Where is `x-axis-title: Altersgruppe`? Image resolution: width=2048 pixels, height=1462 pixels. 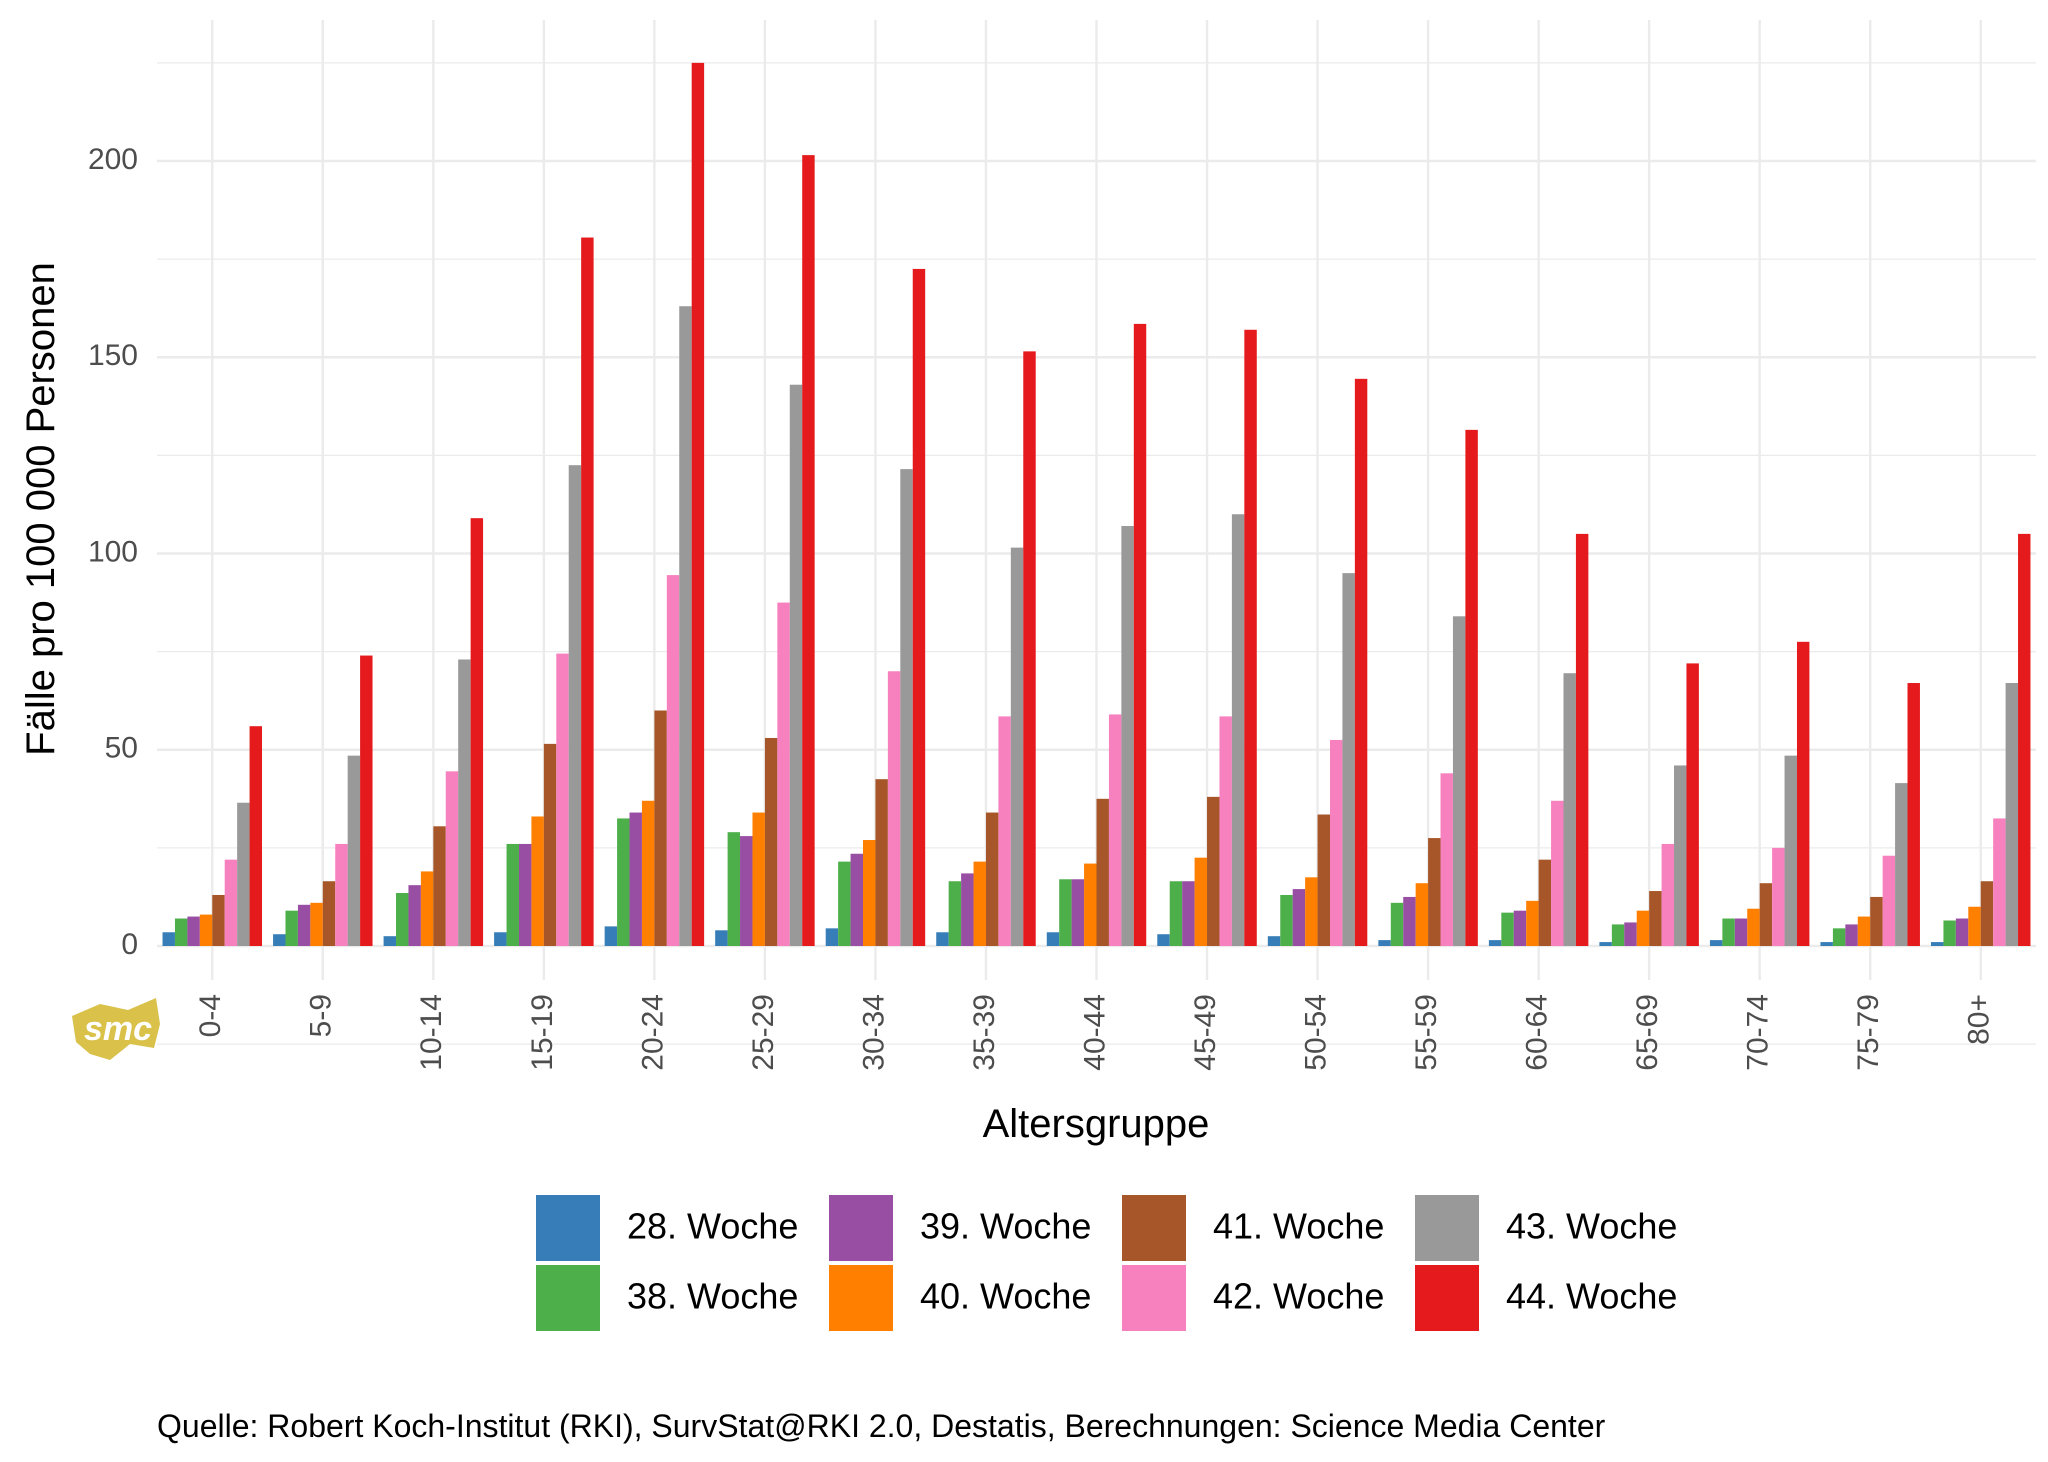 x-axis-title: Altersgruppe is located at coordinates (1096, 1124).